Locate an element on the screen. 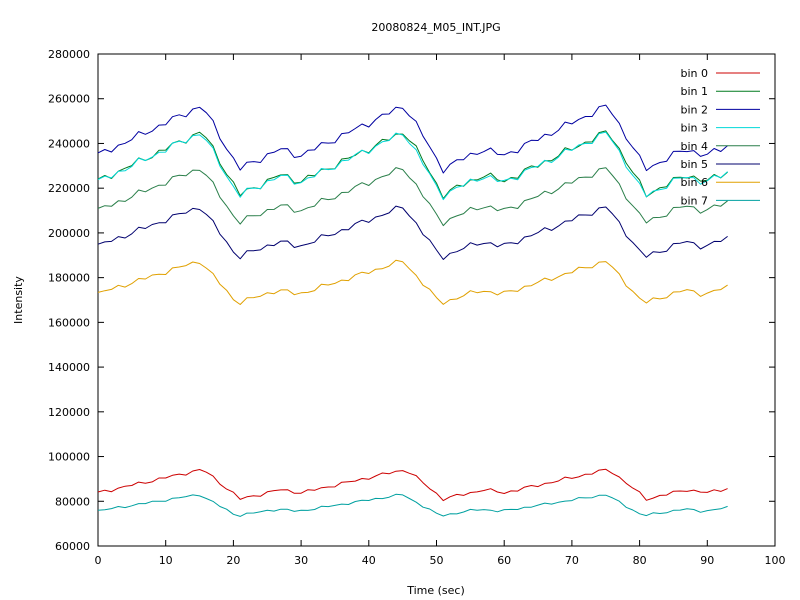  legend-label: bin 5 is located at coordinates (694, 164).